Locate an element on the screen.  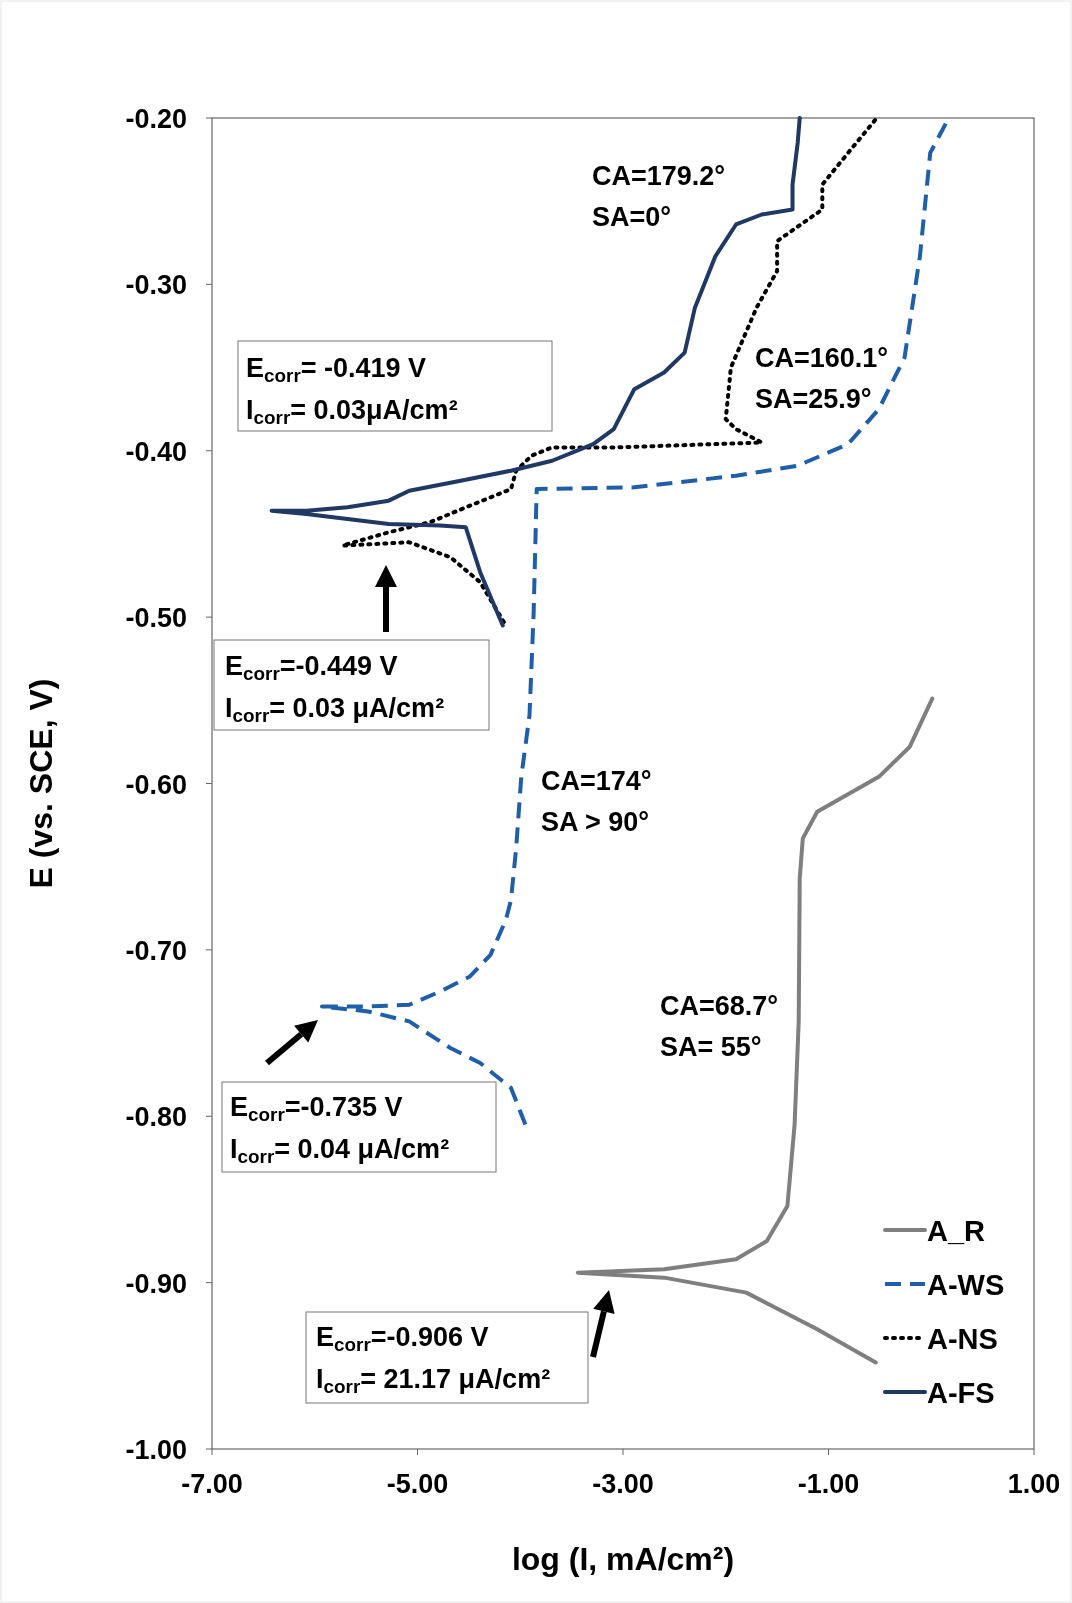
x-axis-title: log (I, mA/cm²) is located at coordinates (623, 1559).